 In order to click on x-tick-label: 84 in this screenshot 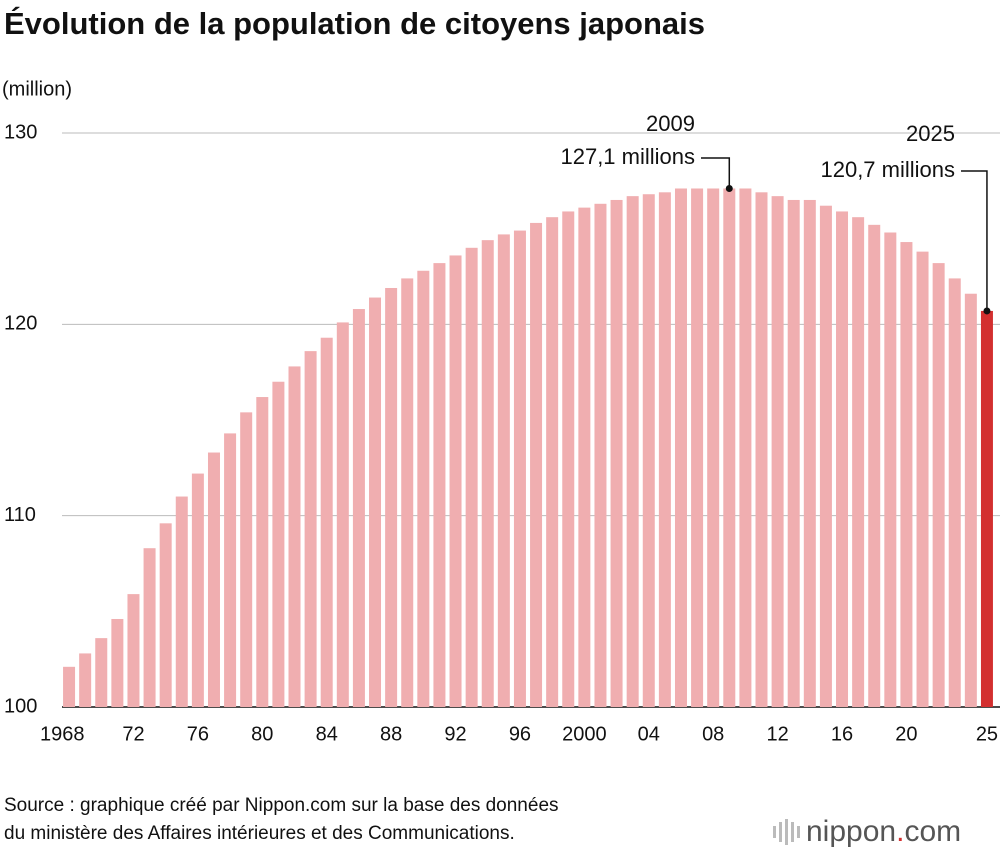, I will do `click(327, 734)`.